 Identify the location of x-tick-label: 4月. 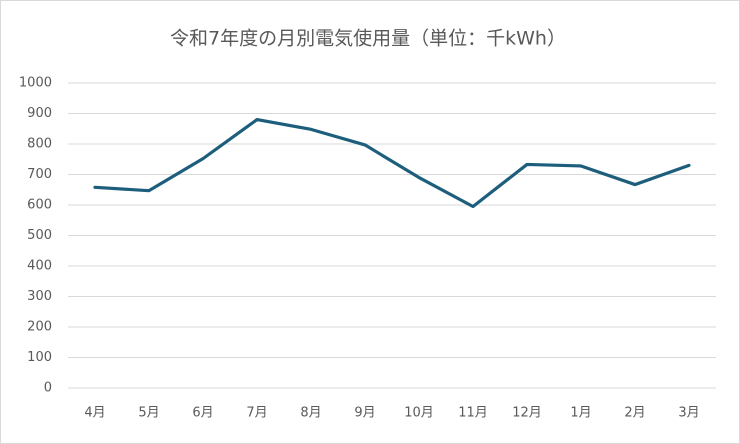
(94, 413).